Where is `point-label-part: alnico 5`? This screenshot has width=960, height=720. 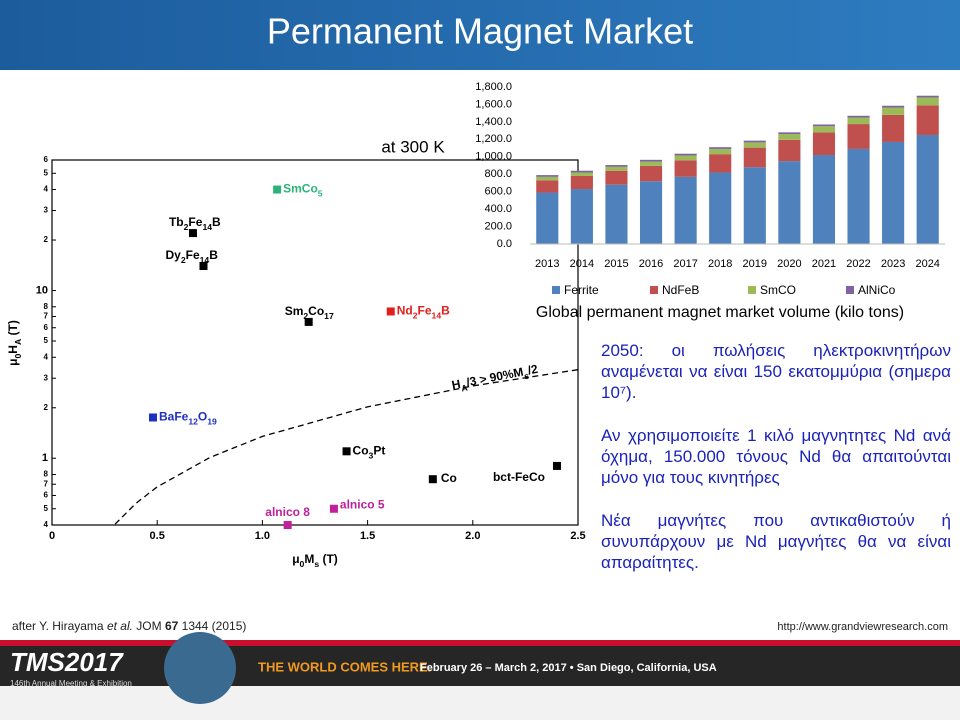 point-label-part: alnico 5 is located at coordinates (362, 505).